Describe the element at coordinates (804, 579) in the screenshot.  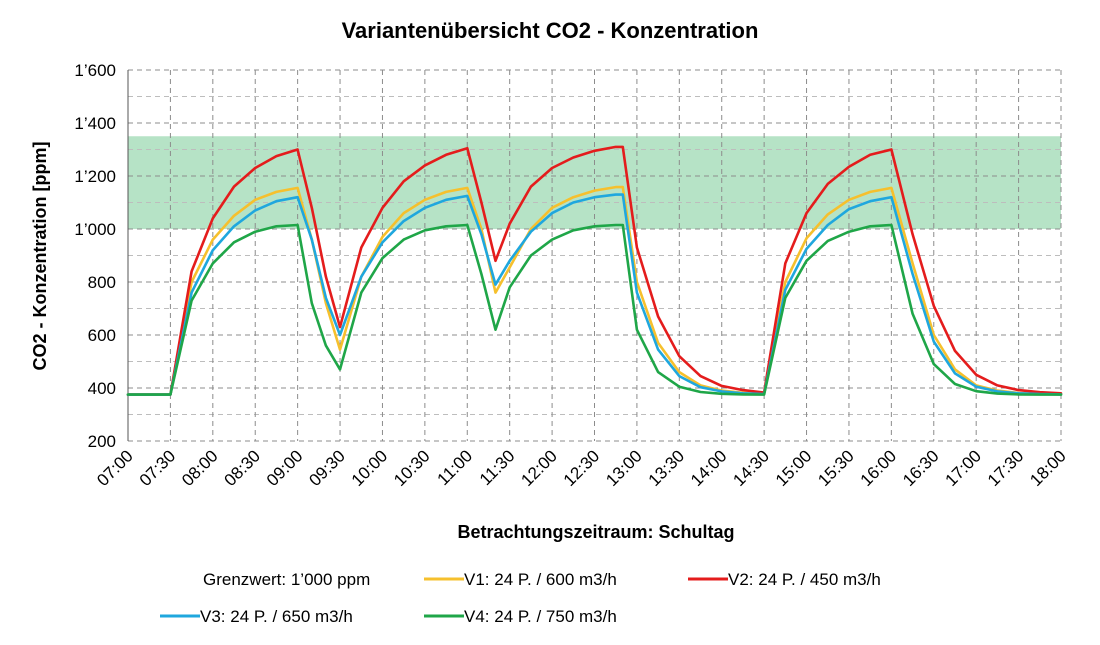
I see `legend-label: V2: 24 P. / 450 m3/h` at that location.